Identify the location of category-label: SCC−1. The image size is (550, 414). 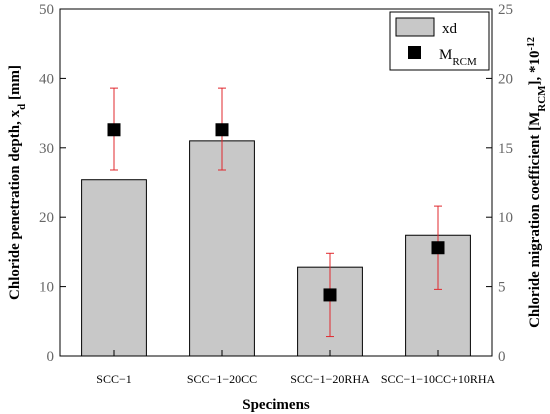
(113, 379).